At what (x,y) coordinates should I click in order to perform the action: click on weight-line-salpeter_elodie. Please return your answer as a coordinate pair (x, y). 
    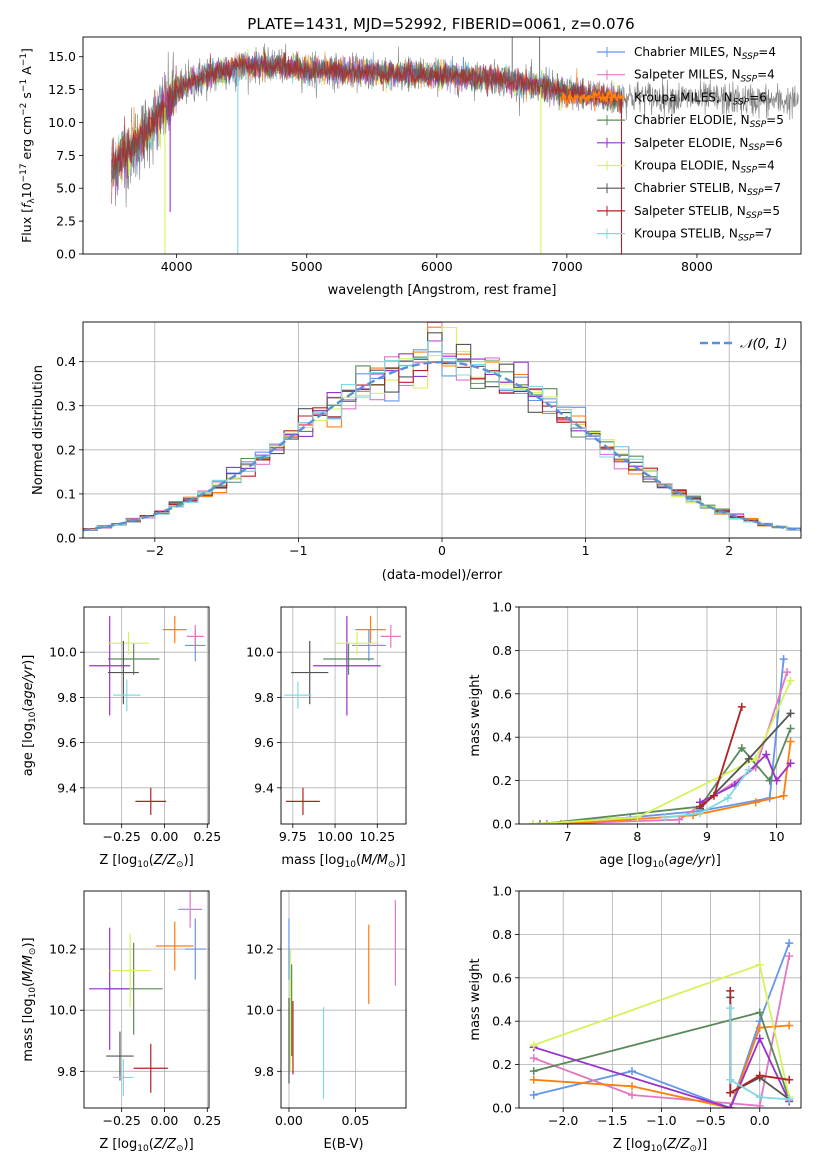
    Looking at the image, I should click on (662, 1072).